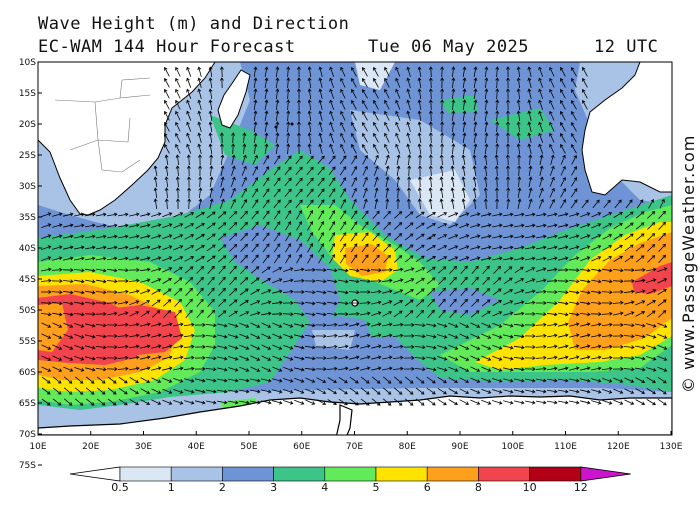 The image size is (700, 525). I want to click on antarctica-landmass, so click(355, 415).